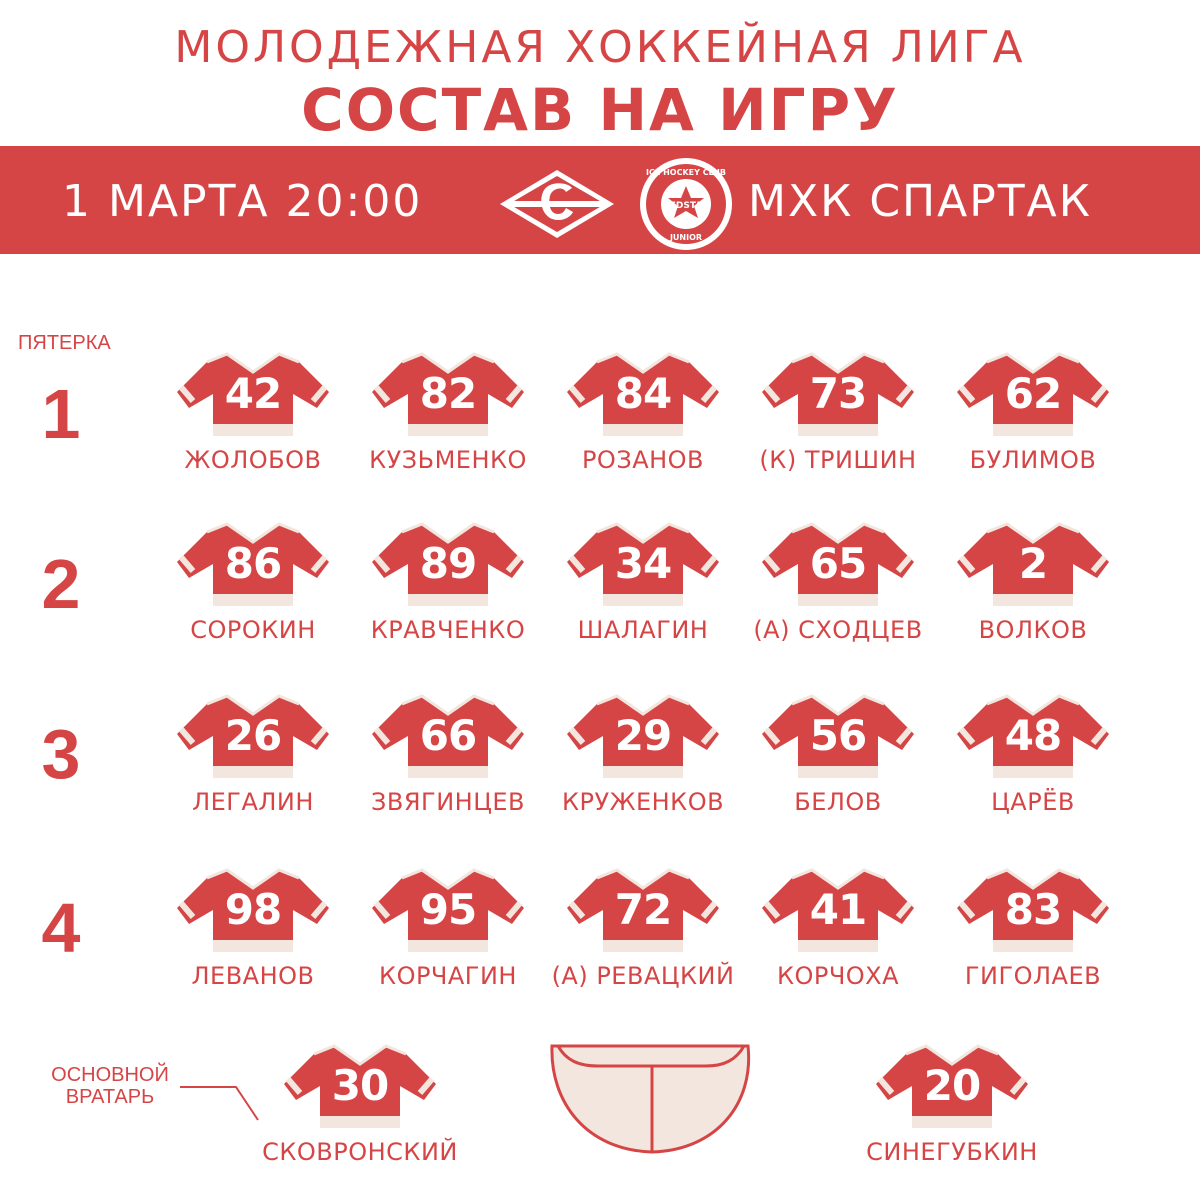  Describe the element at coordinates (838, 976) in the screenshot. I see `player-name: КОРЧОХА` at that location.